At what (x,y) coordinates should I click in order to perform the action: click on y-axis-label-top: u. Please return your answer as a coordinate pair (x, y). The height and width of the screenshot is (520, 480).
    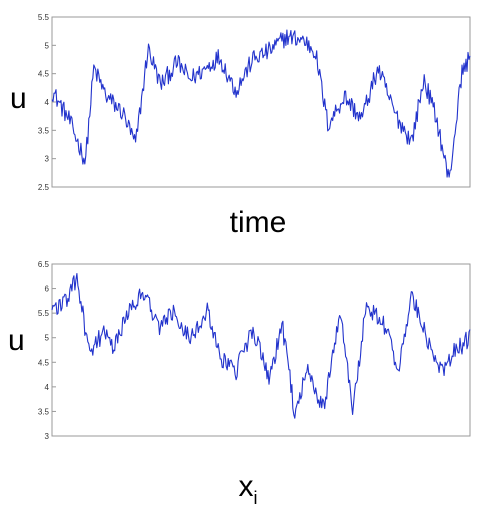
    Looking at the image, I should click on (18, 98).